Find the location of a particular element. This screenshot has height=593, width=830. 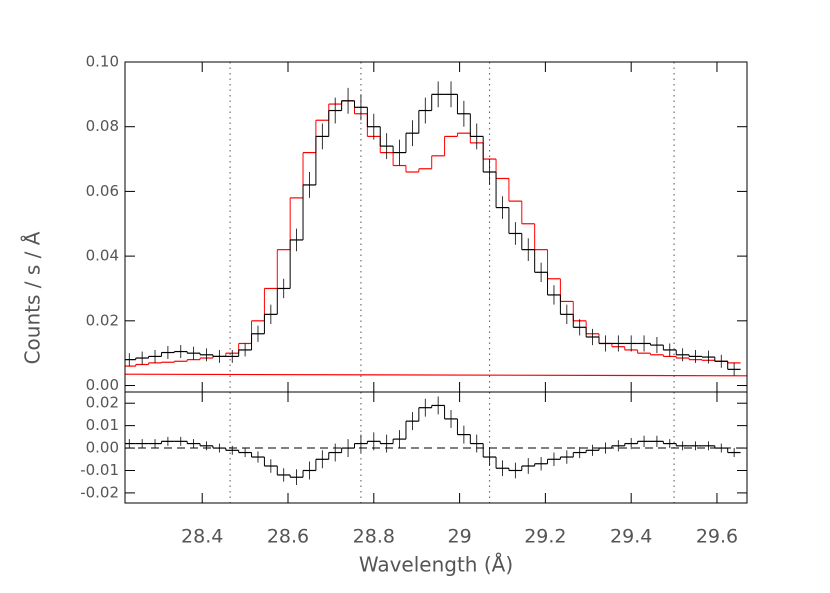

y-tick-label: -0.01 is located at coordinates (99, 470).